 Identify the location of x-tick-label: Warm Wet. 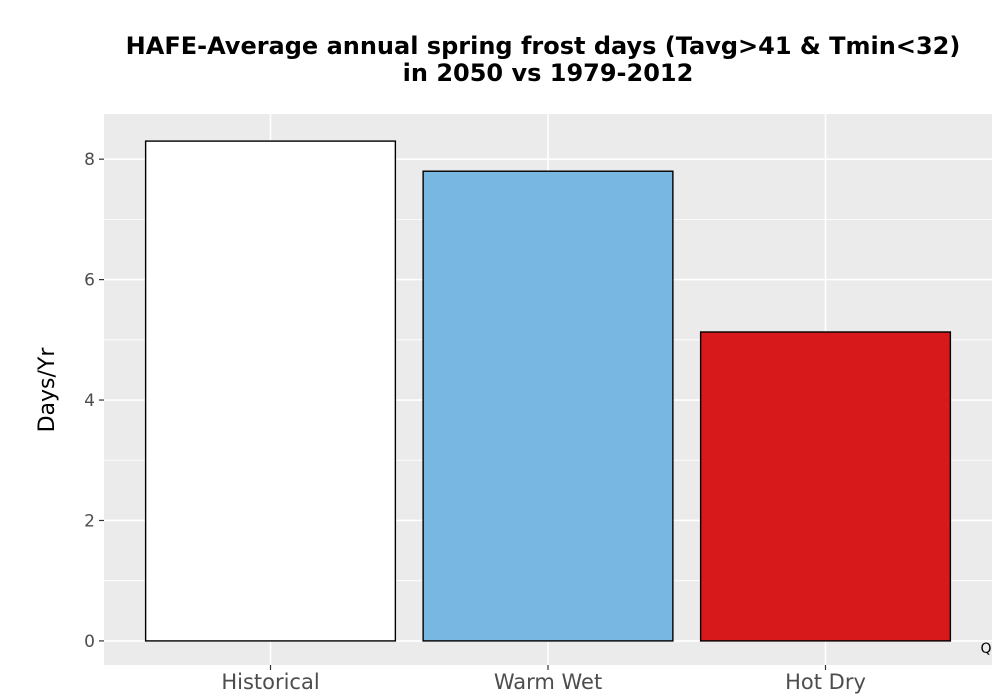
(548, 682).